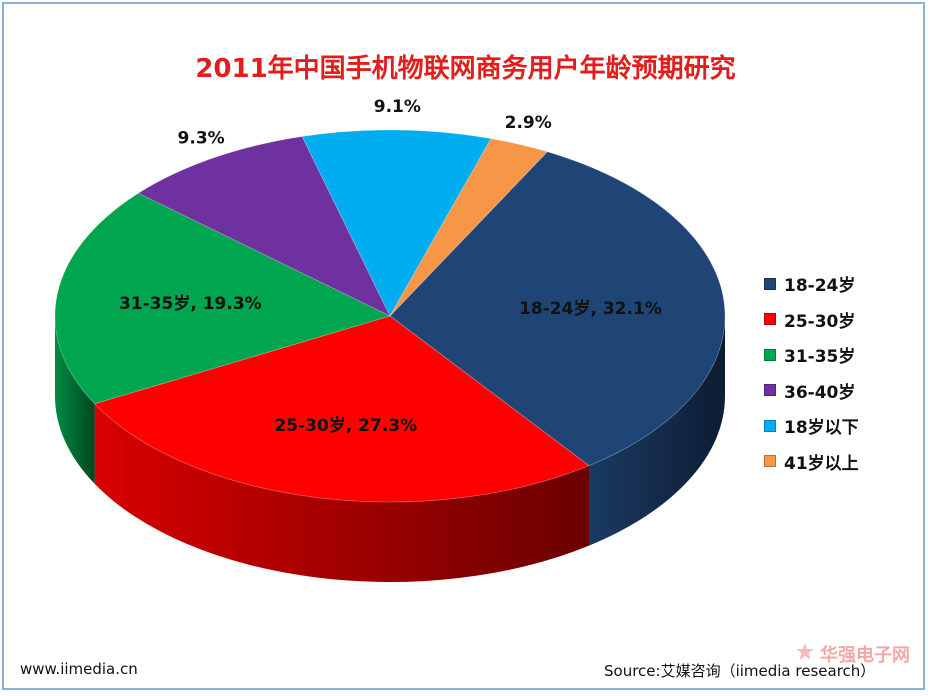 The image size is (931, 696). I want to click on data-label: 31-35岁, 19.3%, so click(190, 303).